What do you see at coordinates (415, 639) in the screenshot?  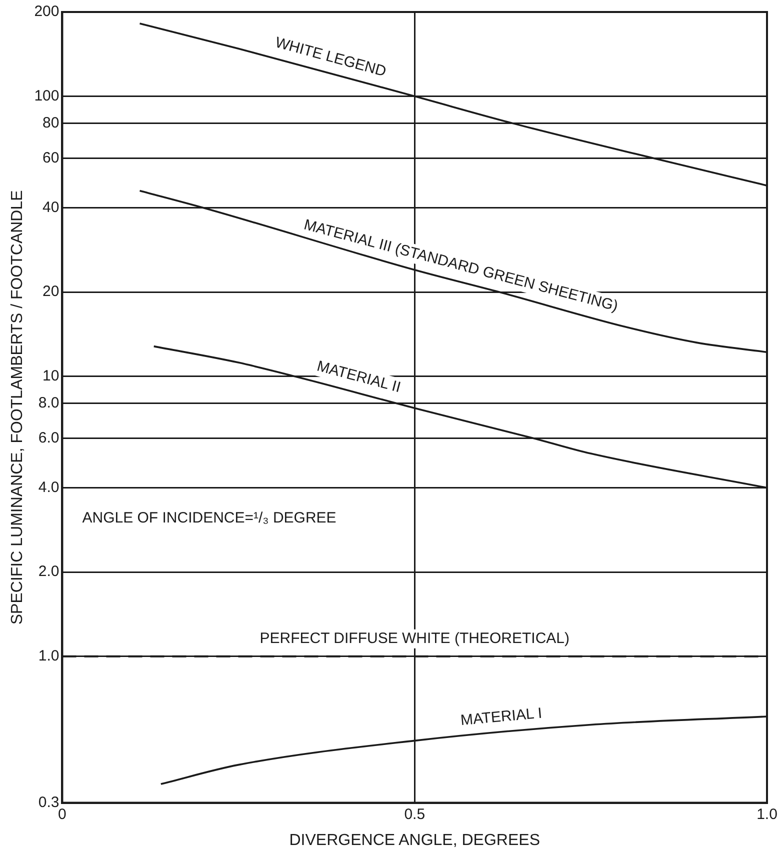 I see `ref-line-label: PERFECT DIFFUSE WHITE (THEORETICAL)` at bounding box center [415, 639].